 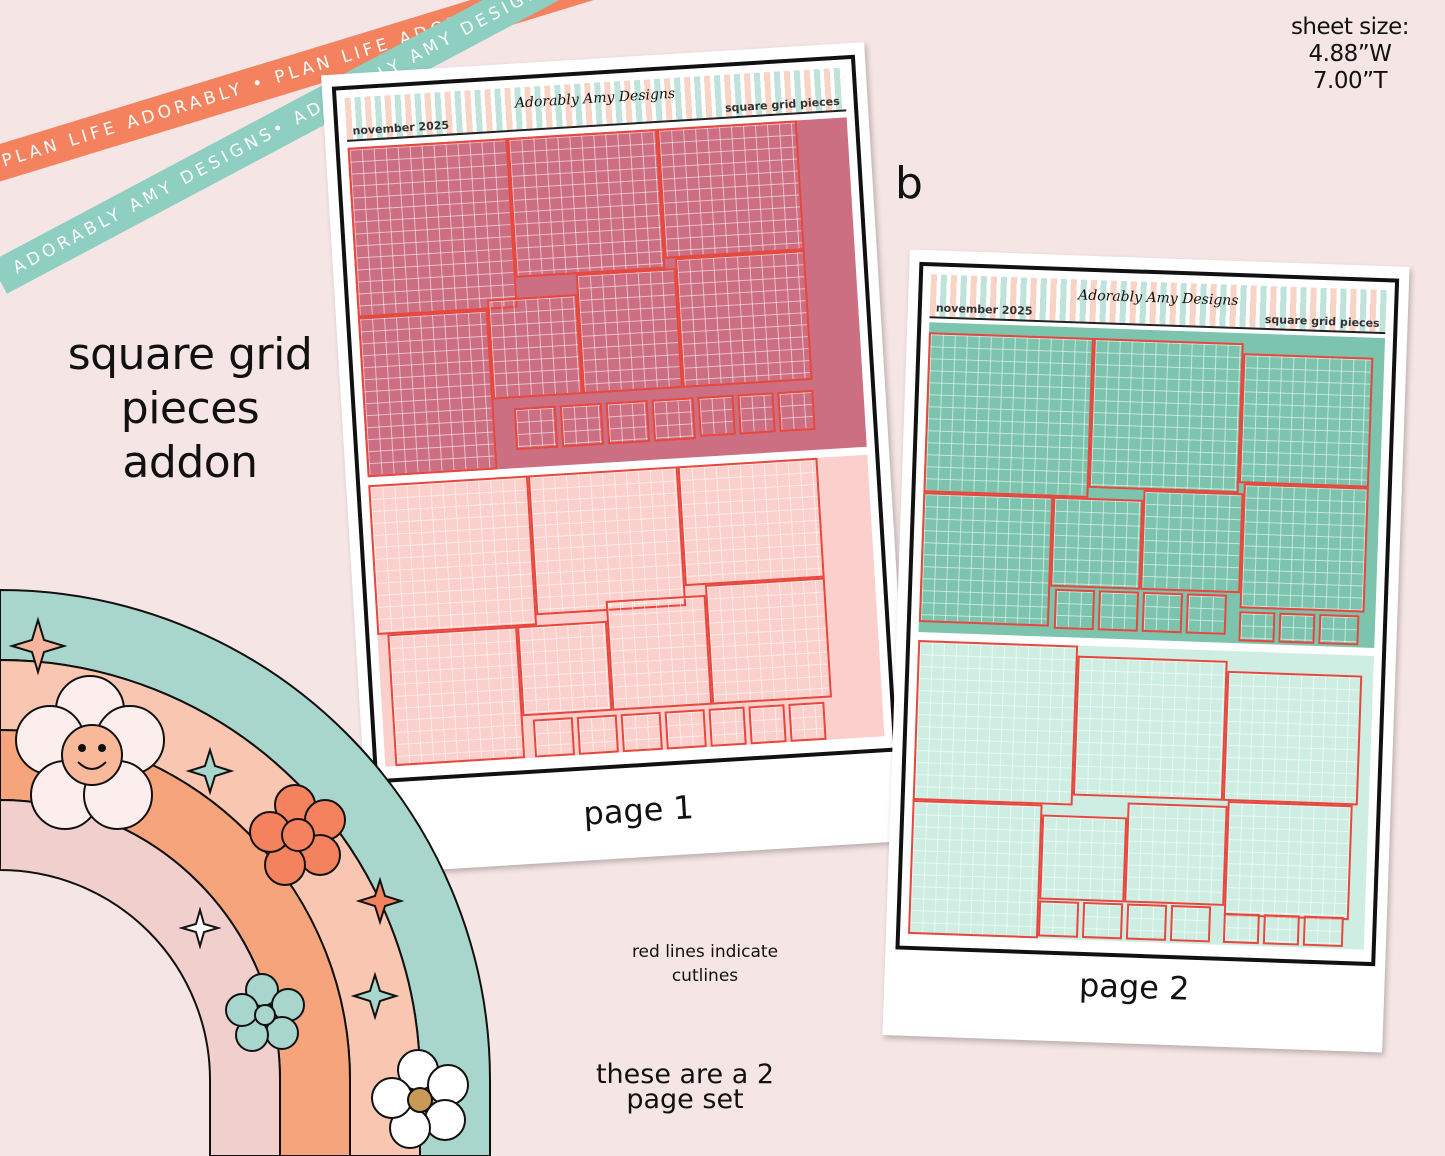 I want to click on cutline-note: red lines indicate cutlines, so click(x=705, y=964).